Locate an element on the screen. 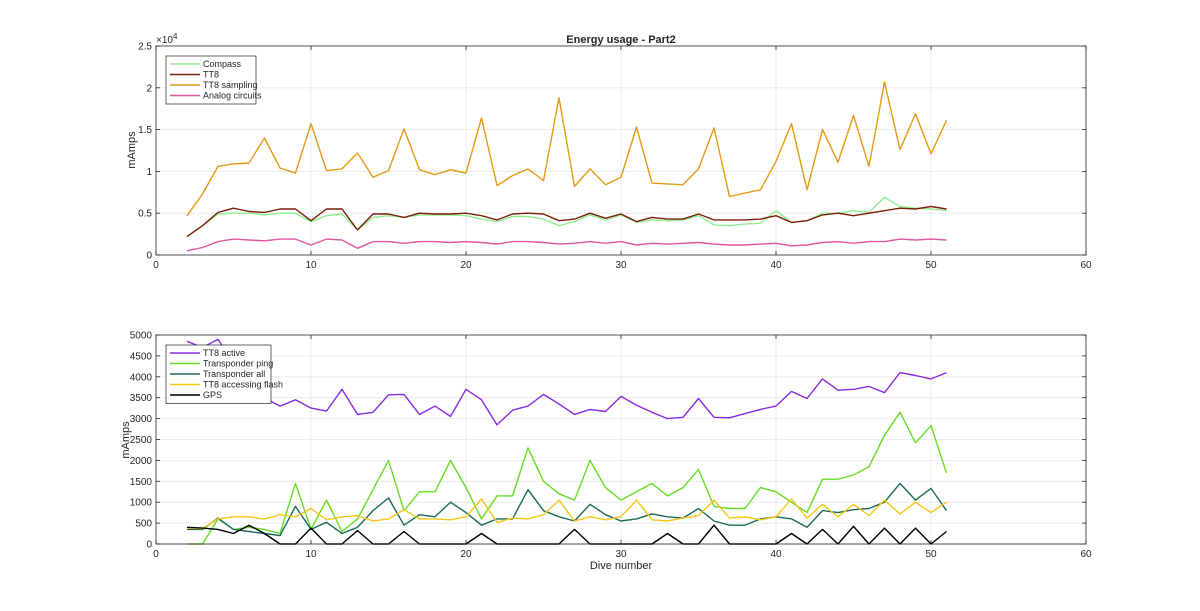 The height and width of the screenshot is (611, 1200). series-line-analog-circuits is located at coordinates (566, 245).